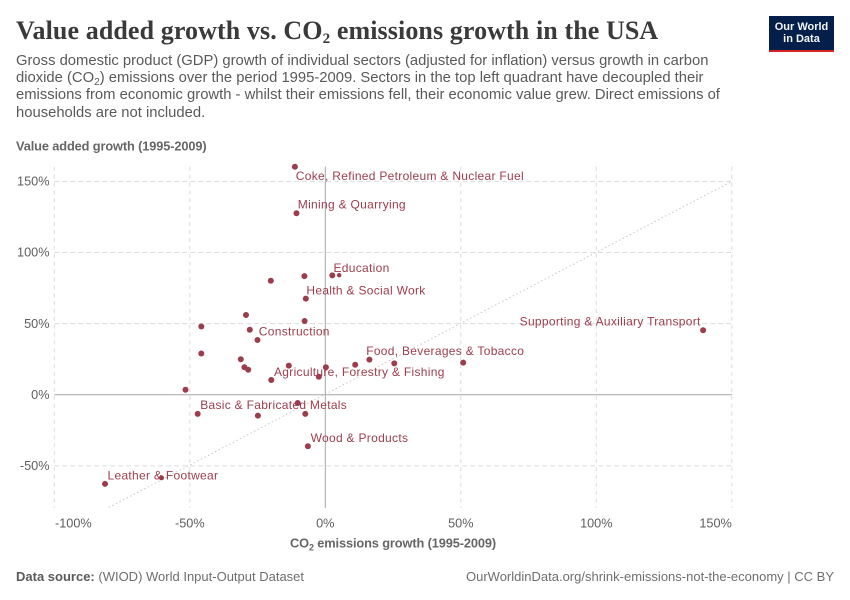 Image resolution: width=850 pixels, height=600 pixels. I want to click on svg-text:Supporting & Auxiliary Transpo: Supporting & Auxiliary Transport, so click(610, 322).